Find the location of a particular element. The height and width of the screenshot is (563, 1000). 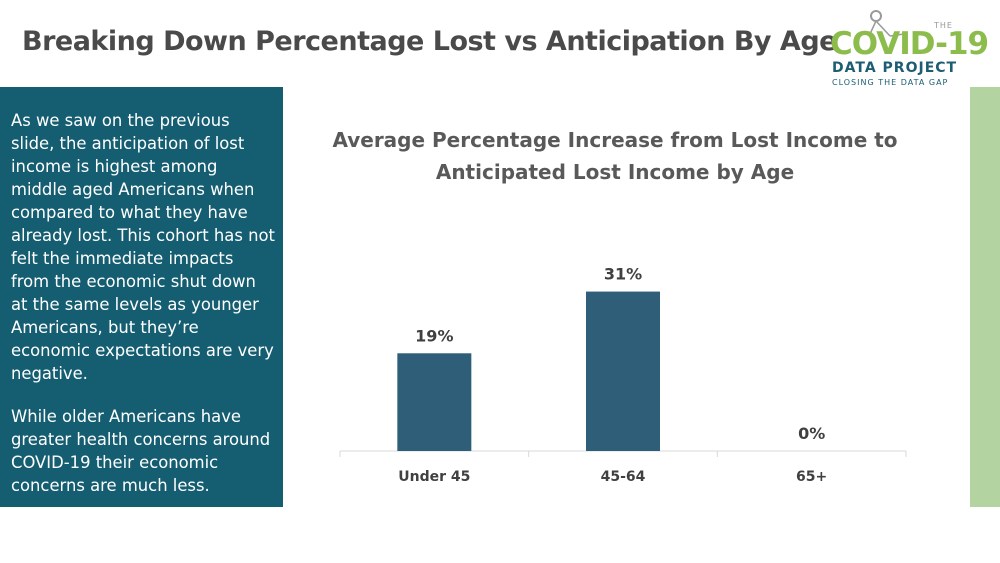

logo-tagline: CLOSING THE DATA GAP is located at coordinates (890, 82).